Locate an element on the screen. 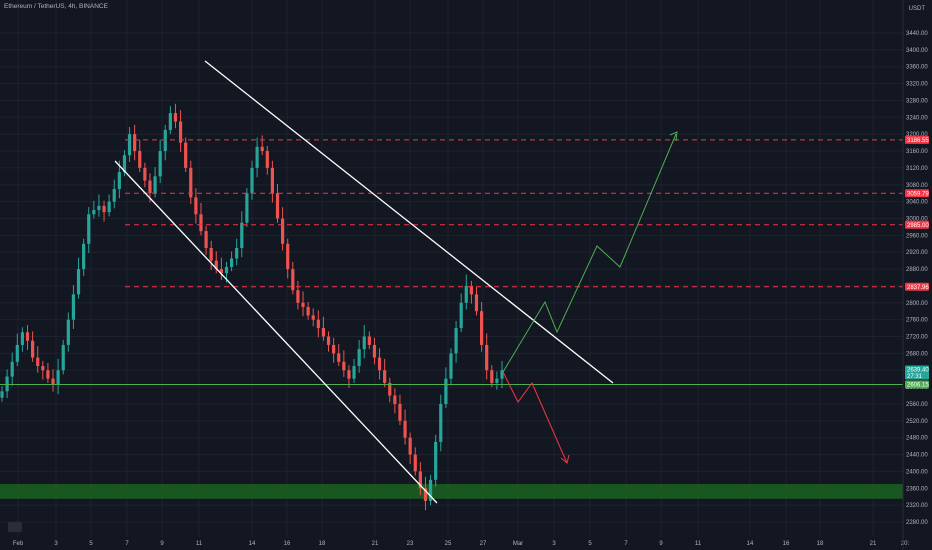 The height and width of the screenshot is (550, 932). current-price-tag-text: 2639.40 is located at coordinates (918, 370).